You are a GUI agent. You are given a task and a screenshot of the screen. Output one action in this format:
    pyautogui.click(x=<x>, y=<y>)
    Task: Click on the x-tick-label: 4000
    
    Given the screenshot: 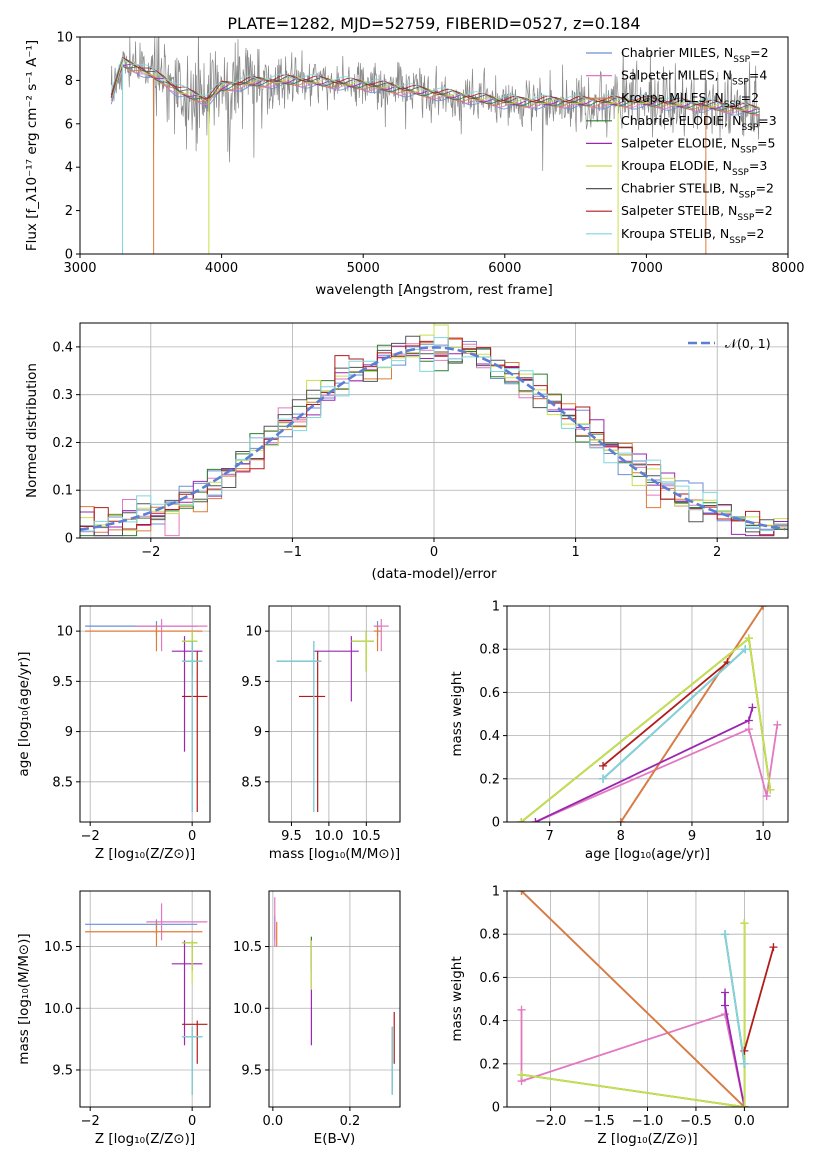 What is the action you would take?
    pyautogui.click(x=221, y=268)
    